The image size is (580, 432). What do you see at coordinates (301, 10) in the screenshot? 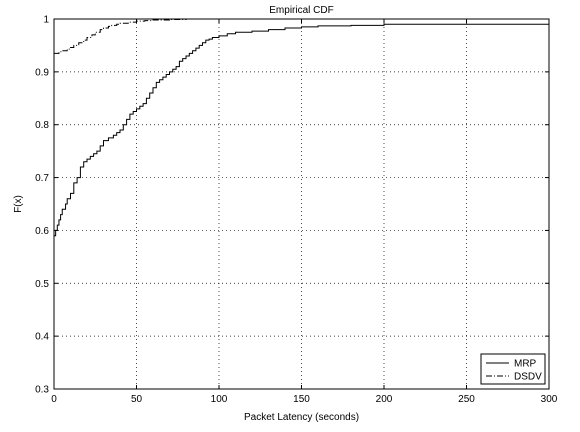
I see `chart-title: Empirical CDF` at bounding box center [301, 10].